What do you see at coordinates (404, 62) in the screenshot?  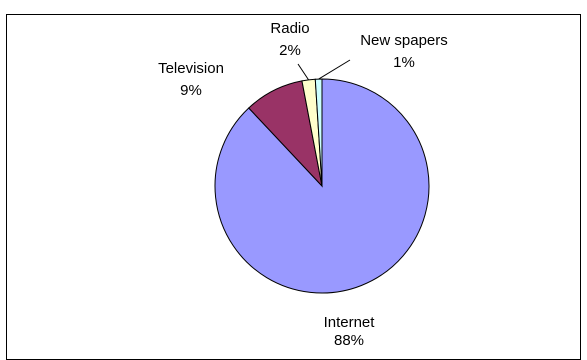 I see `slice-percent-newspapers: 1%` at bounding box center [404, 62].